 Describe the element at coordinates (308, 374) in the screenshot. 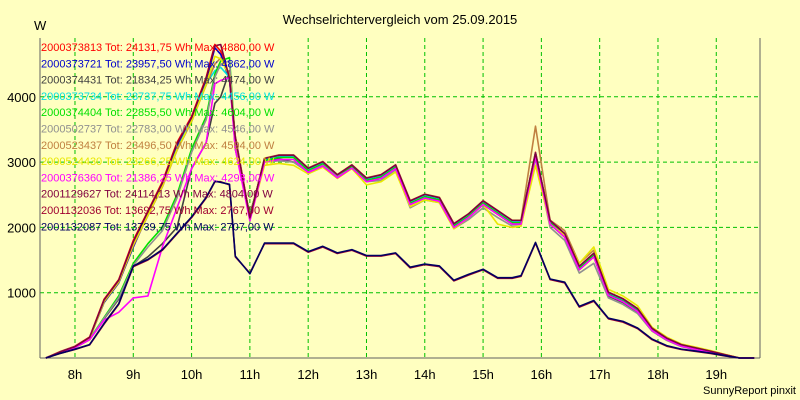

I see `x-tick-label-4: 12h` at that location.